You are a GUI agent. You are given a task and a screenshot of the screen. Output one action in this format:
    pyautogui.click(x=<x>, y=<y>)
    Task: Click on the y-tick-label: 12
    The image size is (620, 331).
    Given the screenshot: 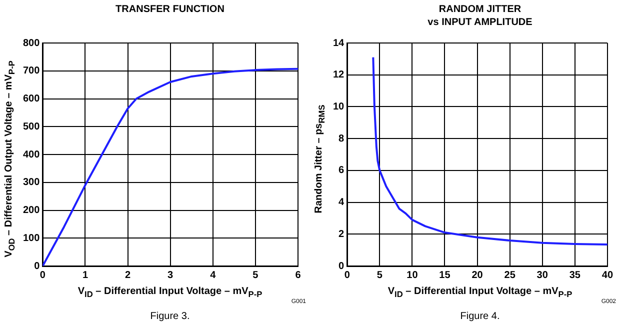 What is the action you would take?
    pyautogui.click(x=339, y=75)
    